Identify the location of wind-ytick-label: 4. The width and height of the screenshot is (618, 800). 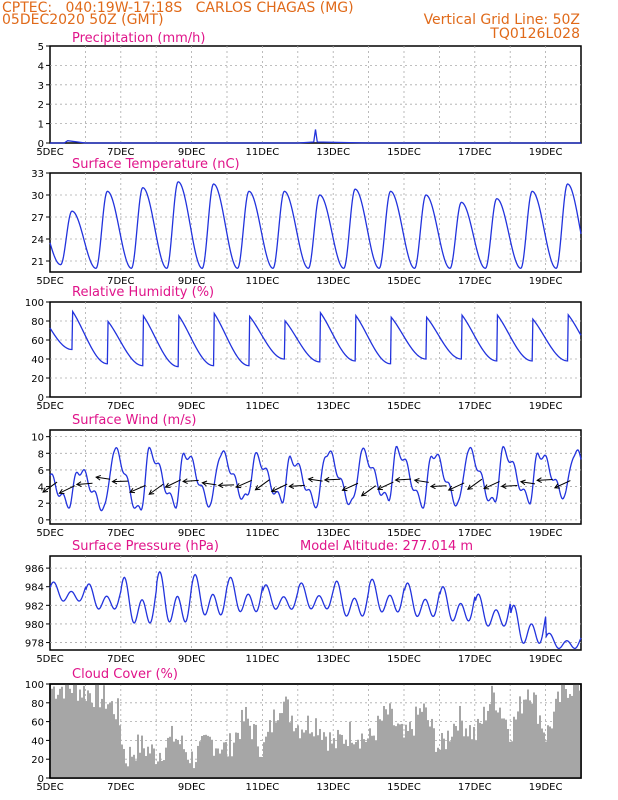
(41, 488).